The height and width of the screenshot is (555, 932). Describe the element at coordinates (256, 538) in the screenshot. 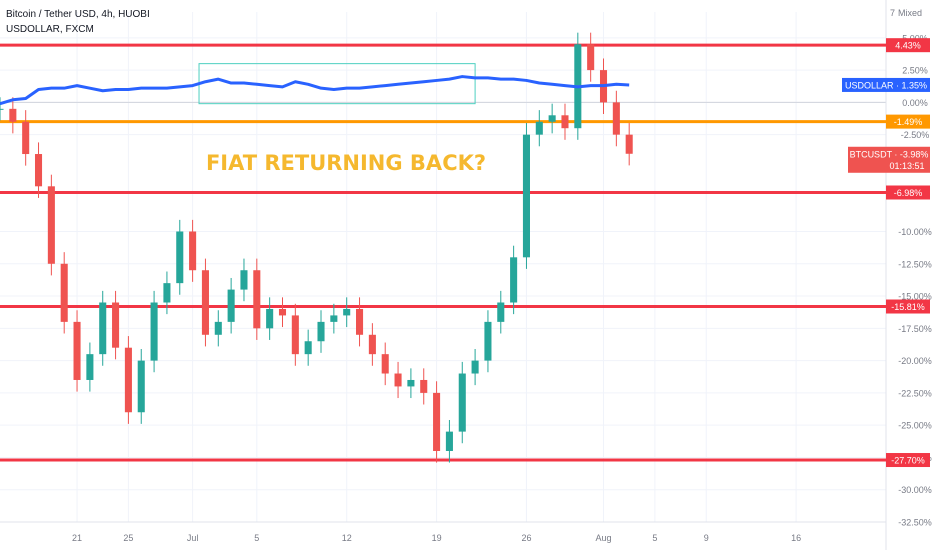

I see `x-tick-label-3: 5` at that location.